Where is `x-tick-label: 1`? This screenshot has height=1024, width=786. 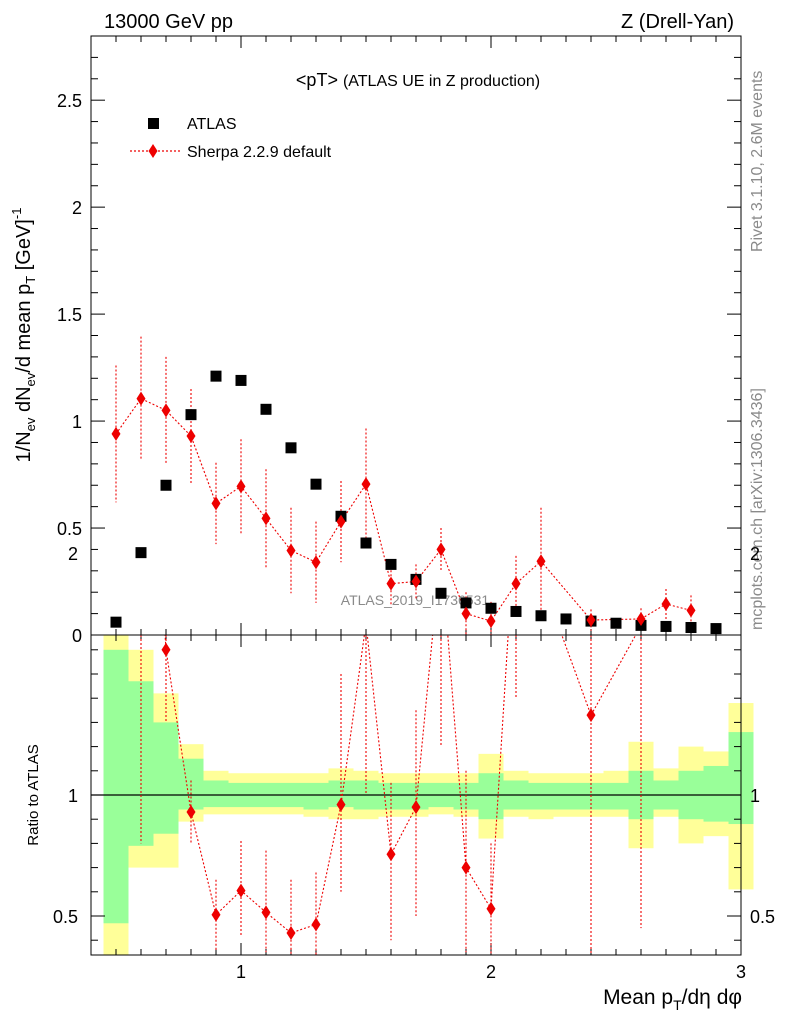
x-tick-label: 1 is located at coordinates (241, 972).